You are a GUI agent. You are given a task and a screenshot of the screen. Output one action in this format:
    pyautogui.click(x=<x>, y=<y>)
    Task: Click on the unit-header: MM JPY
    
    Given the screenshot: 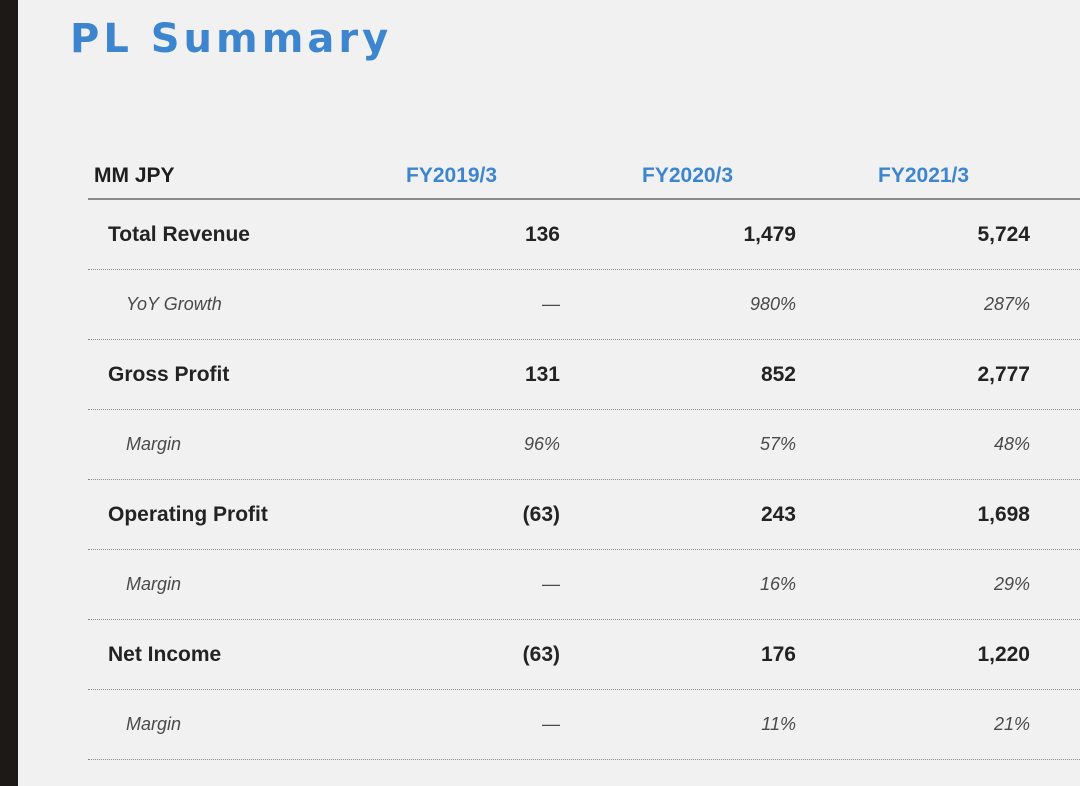 What is the action you would take?
    pyautogui.click(x=134, y=175)
    